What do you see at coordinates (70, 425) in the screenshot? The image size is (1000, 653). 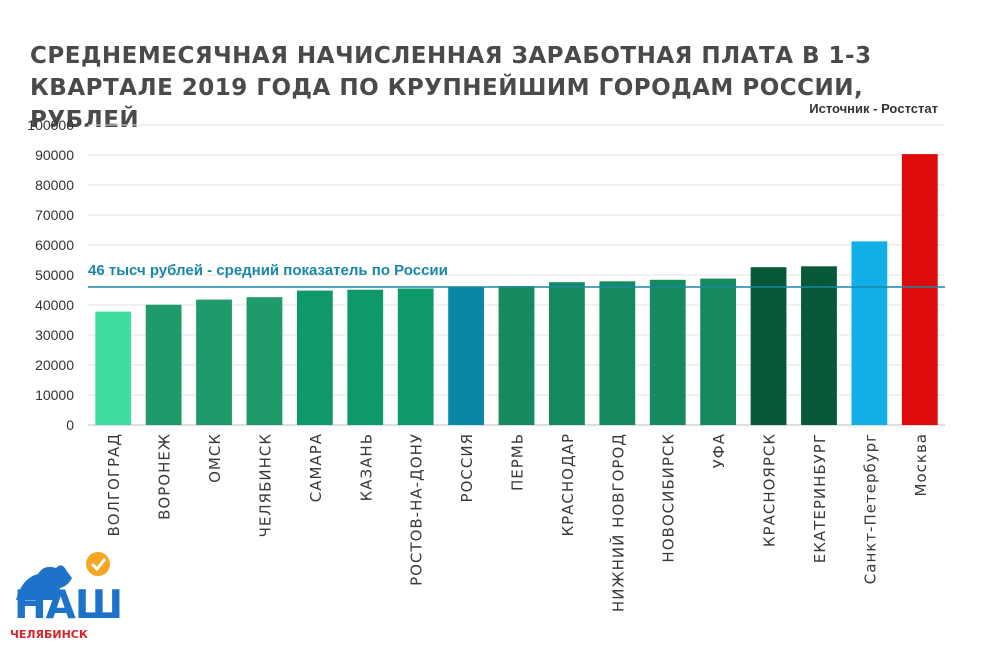 I see `y-tick-label: 0` at bounding box center [70, 425].